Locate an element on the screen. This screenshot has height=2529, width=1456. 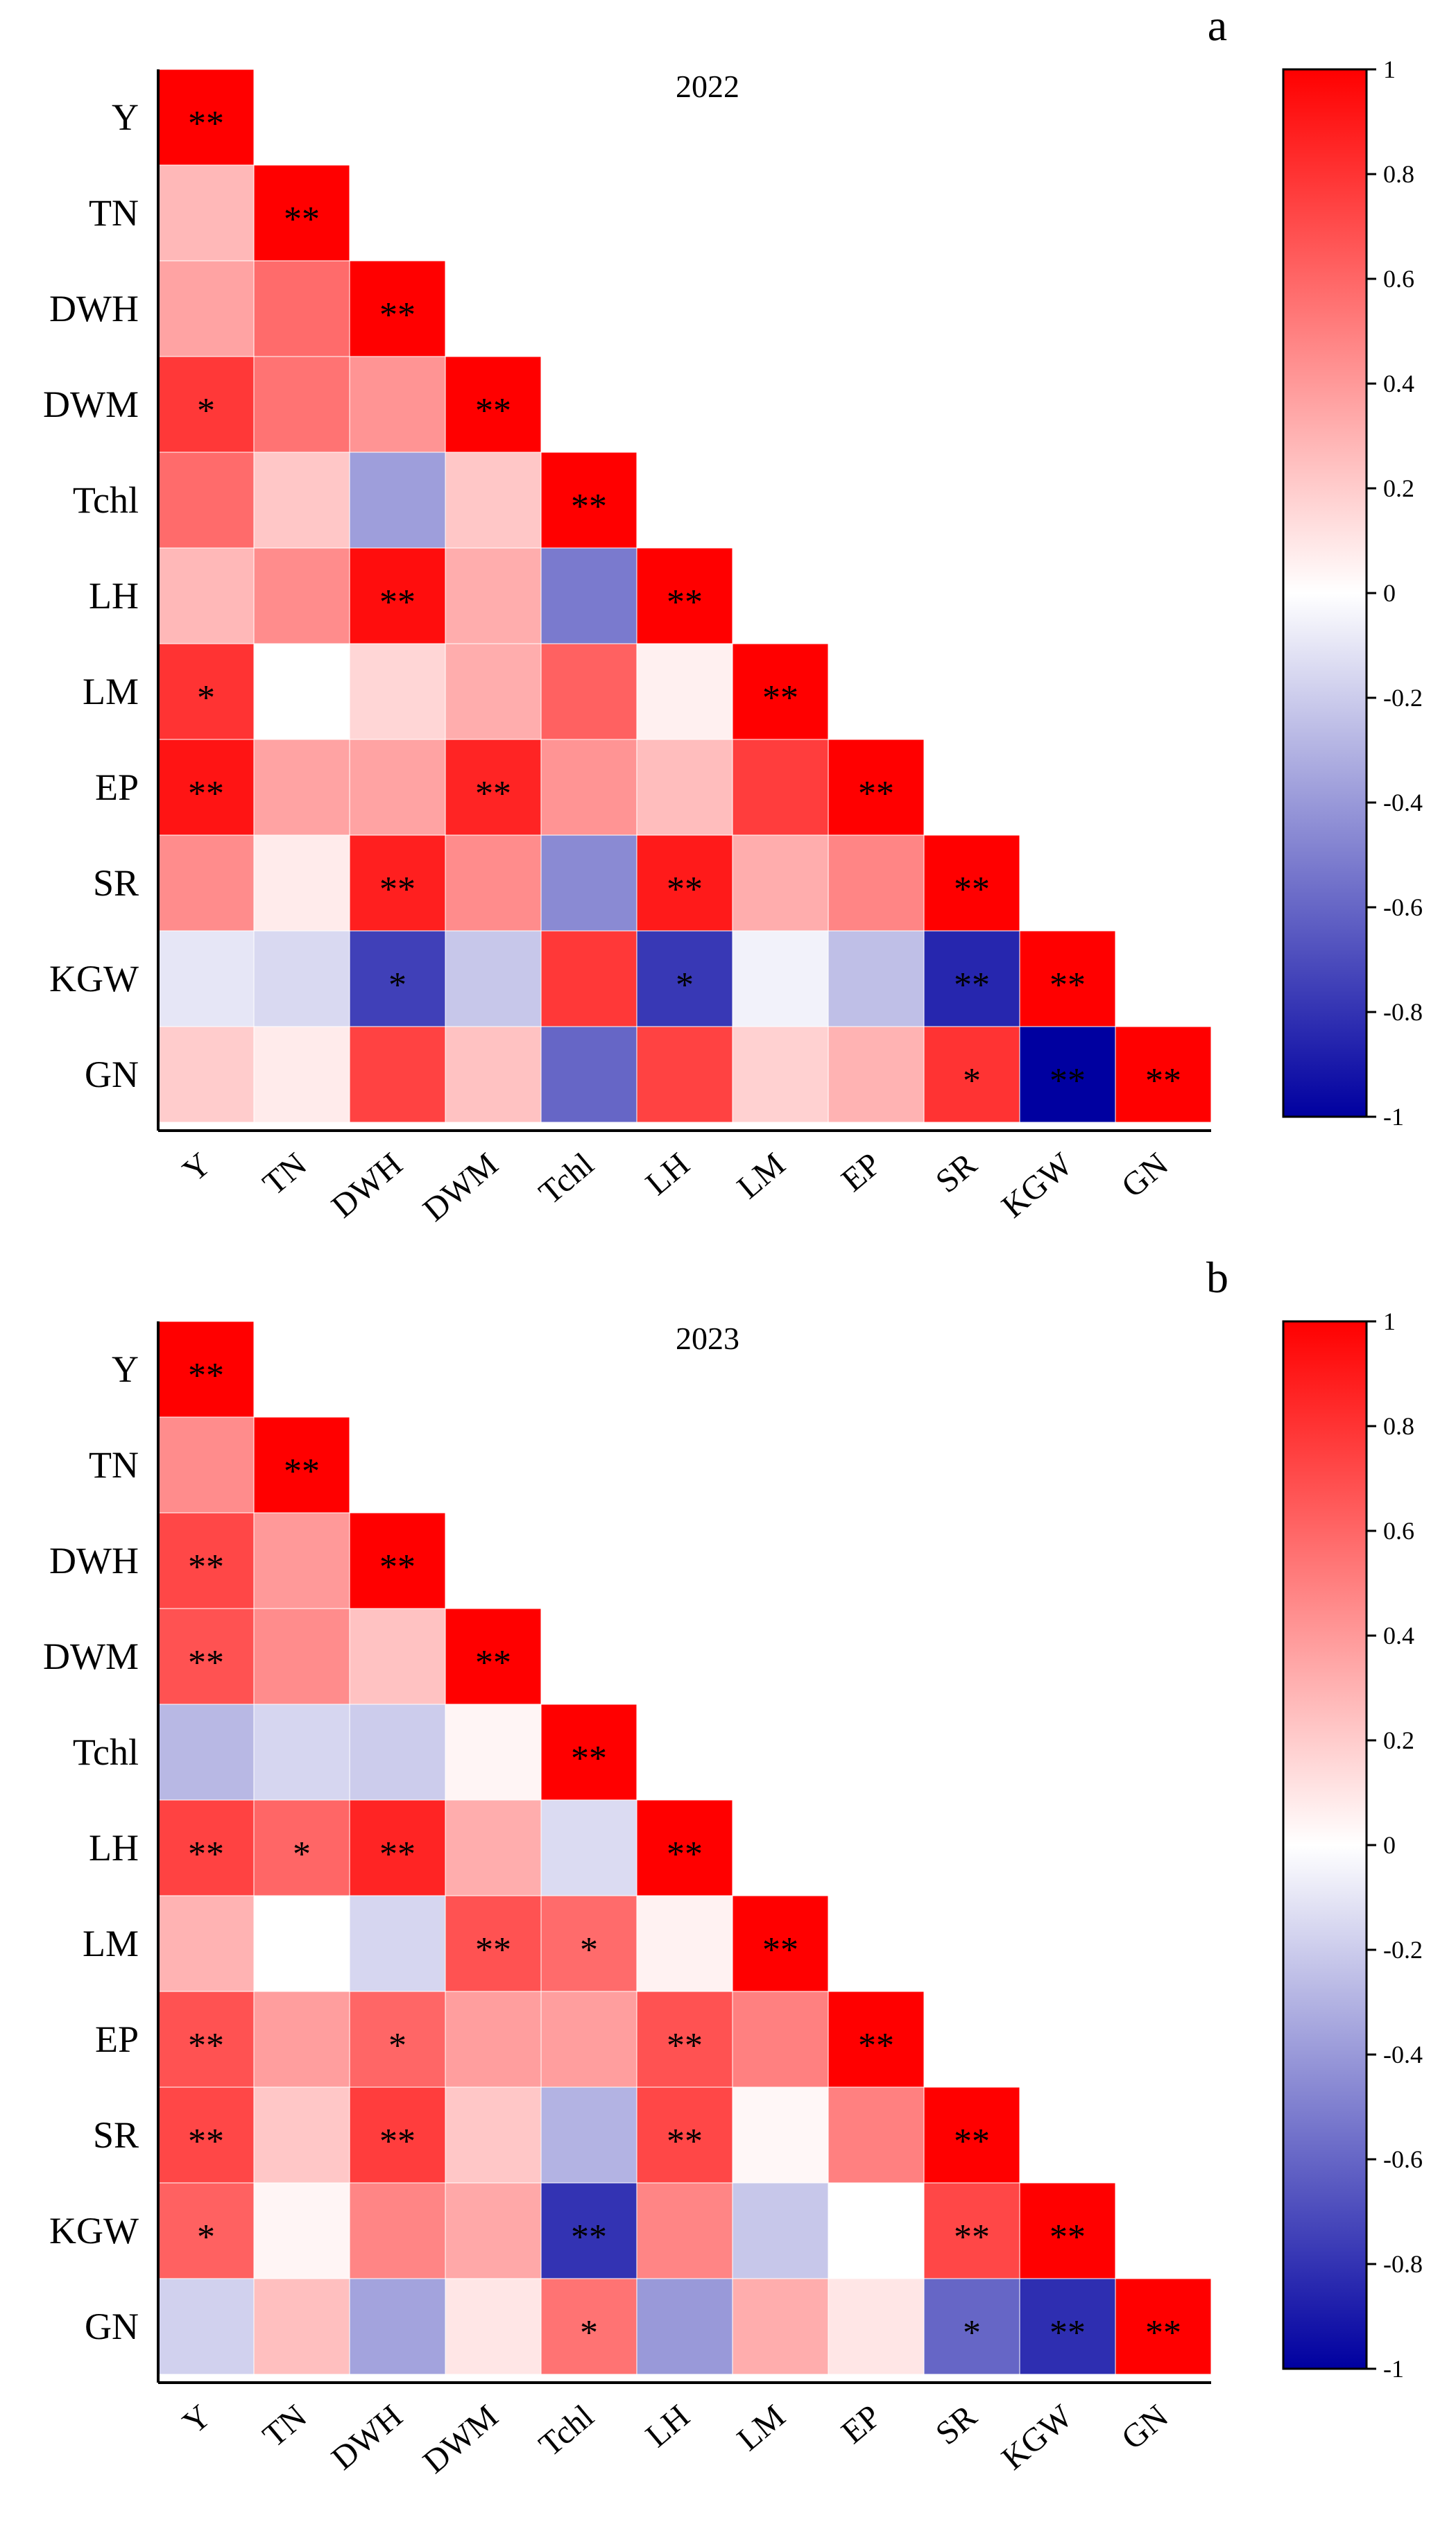
column-label: Tchl is located at coordinates (566, 2431).